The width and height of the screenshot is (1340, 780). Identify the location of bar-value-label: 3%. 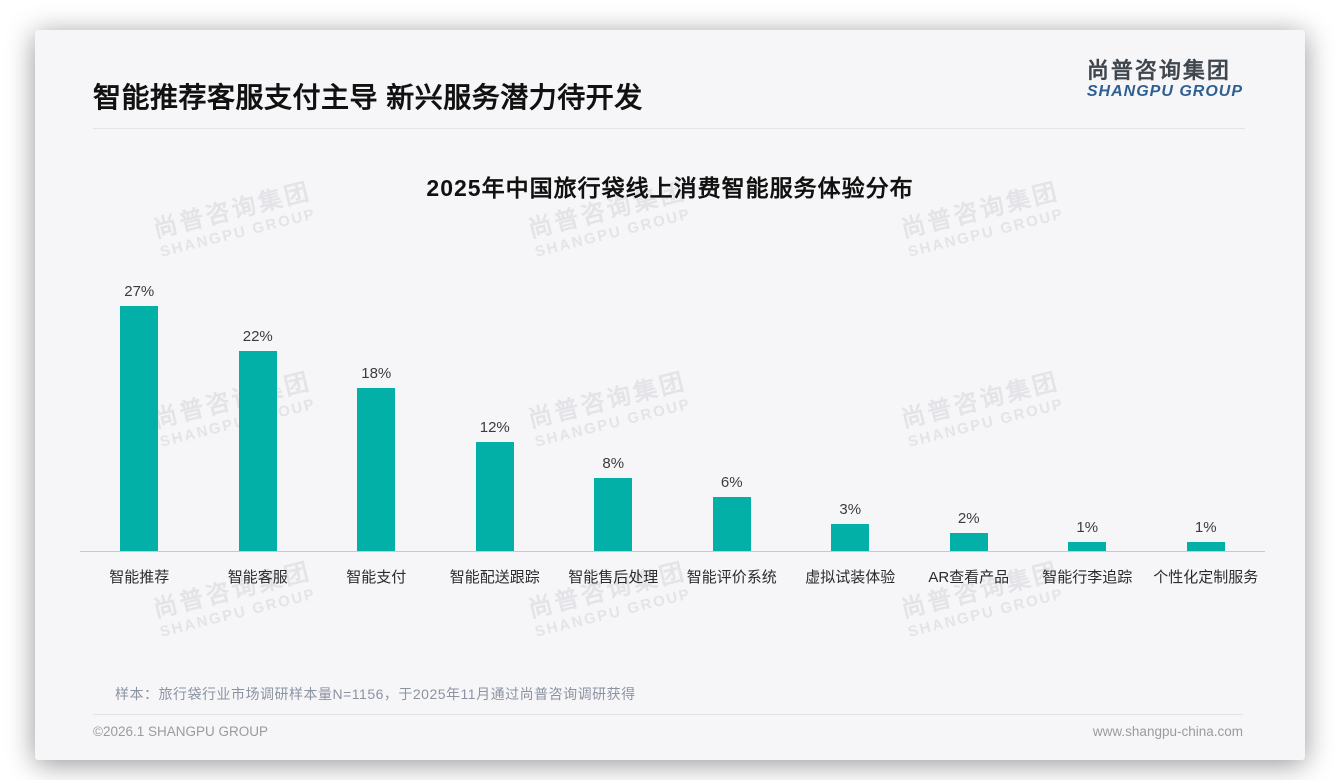
(850, 509).